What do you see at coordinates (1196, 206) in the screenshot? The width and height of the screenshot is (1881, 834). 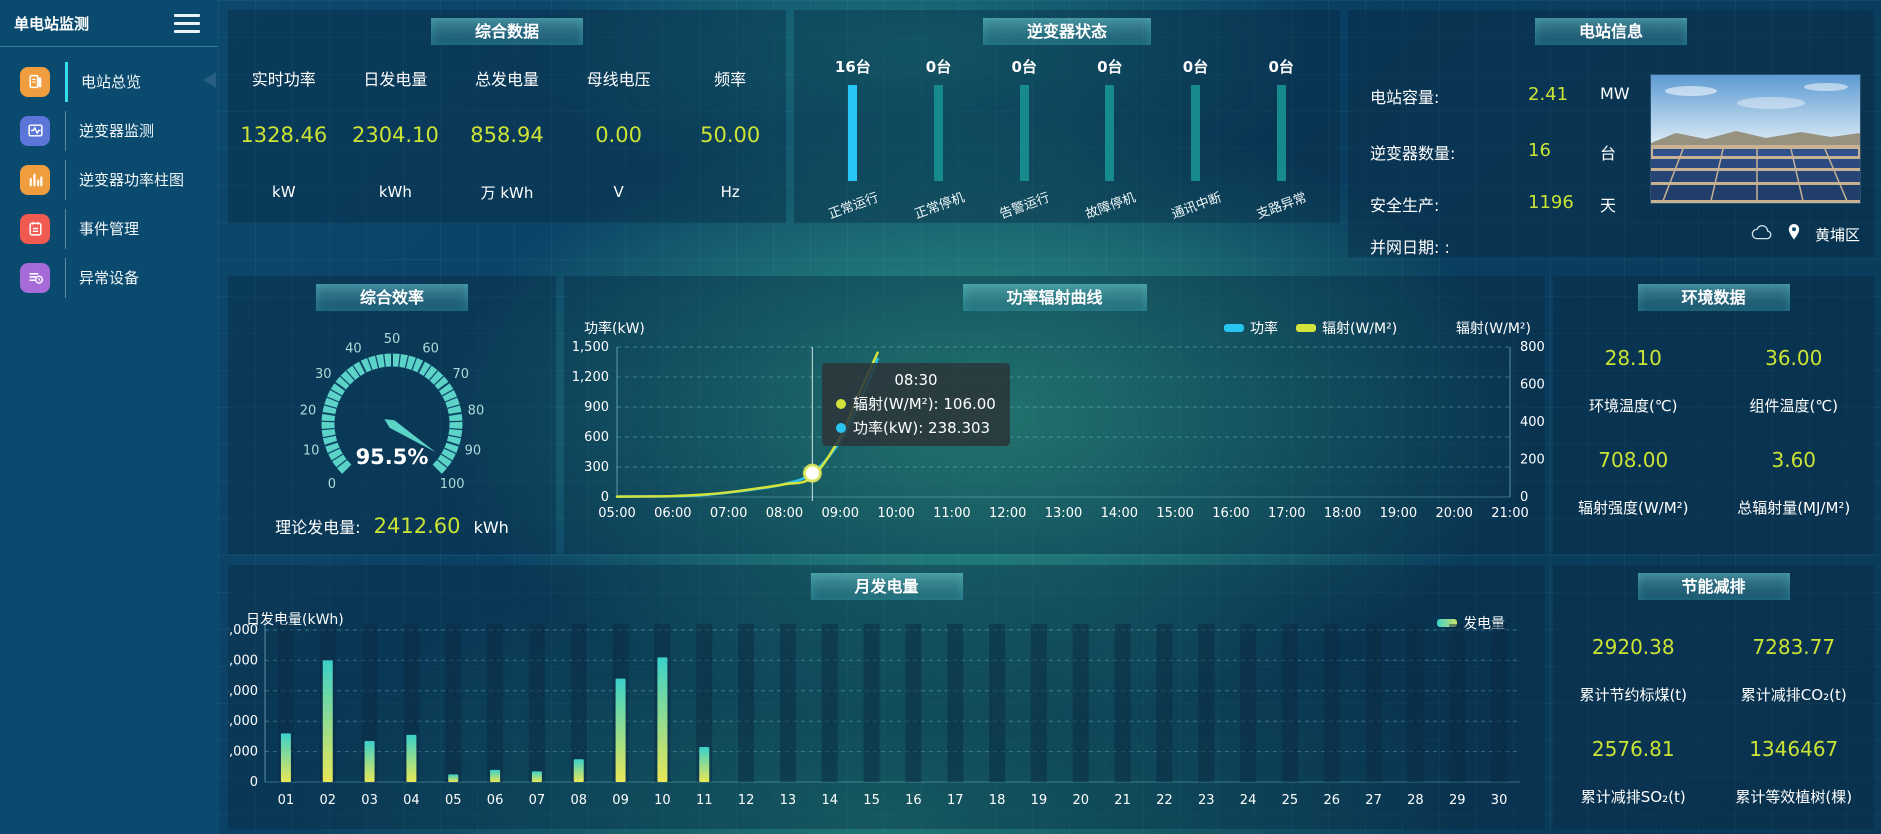 I see `status-label: 通讯中断` at bounding box center [1196, 206].